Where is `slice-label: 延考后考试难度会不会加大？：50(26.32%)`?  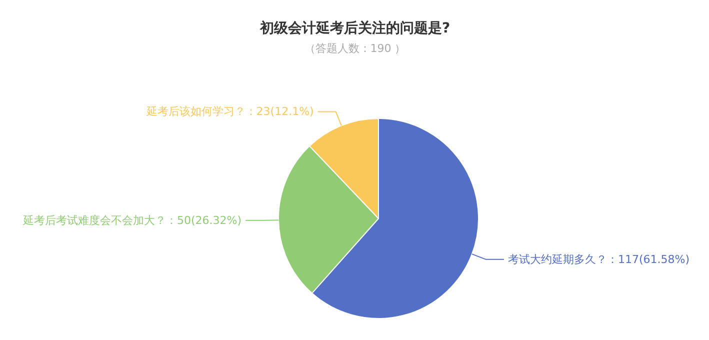
slice-label: 延考后考试难度会不会加大？：50(26.32%) is located at coordinates (132, 220).